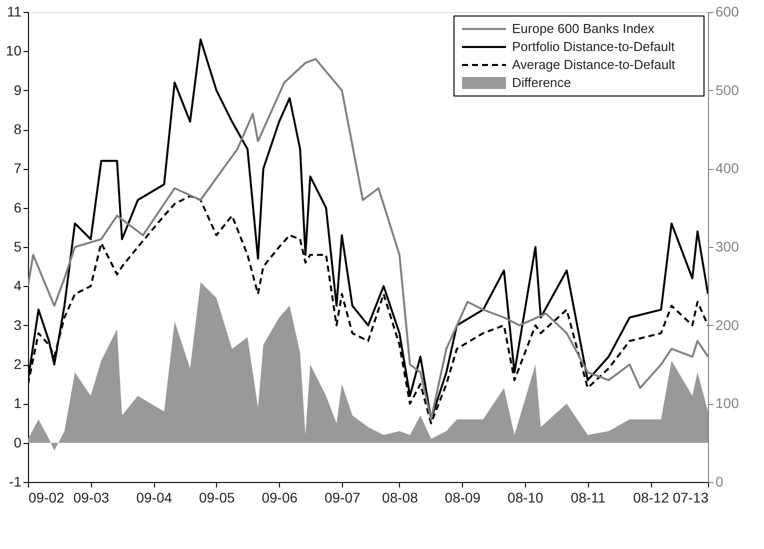  Describe the element at coordinates (728, 168) in the screenshot. I see `y2-tick-label: 400` at that location.